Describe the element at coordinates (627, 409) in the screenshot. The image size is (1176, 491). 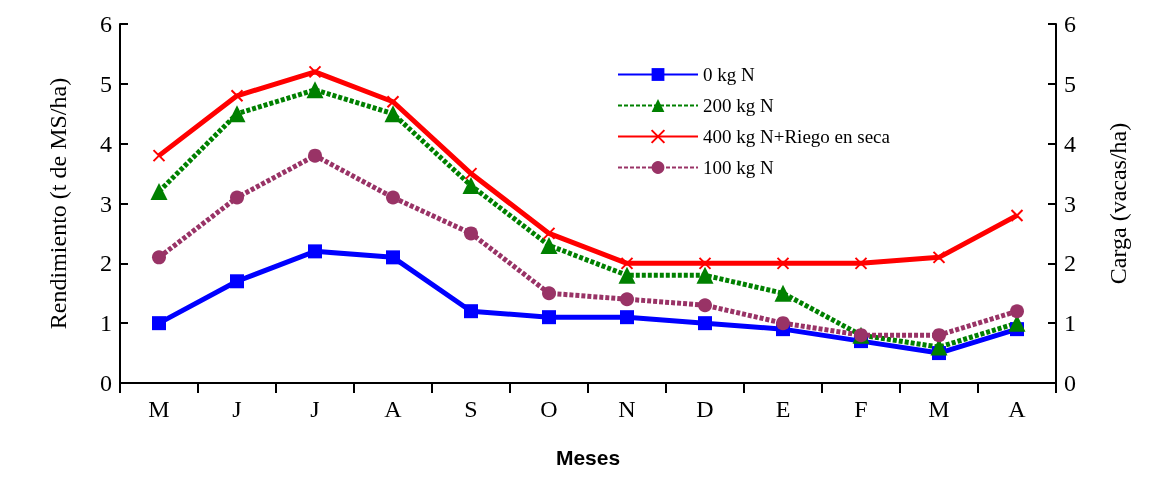
I see `x-tick-label: N` at that location.